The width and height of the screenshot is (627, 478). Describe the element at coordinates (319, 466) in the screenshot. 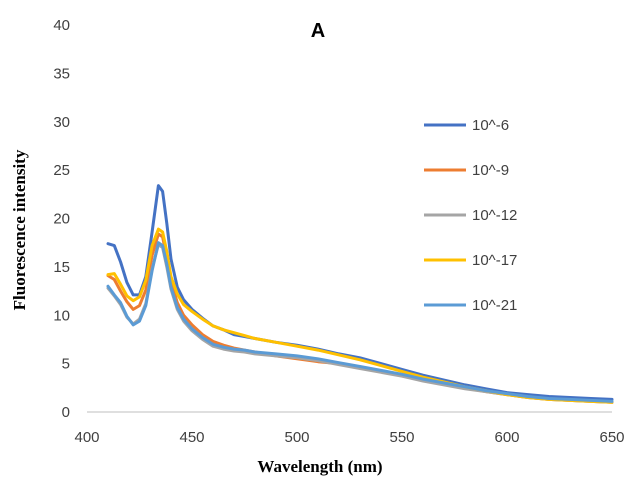

I see `x-axis-title: Wavelength (nm)` at that location.